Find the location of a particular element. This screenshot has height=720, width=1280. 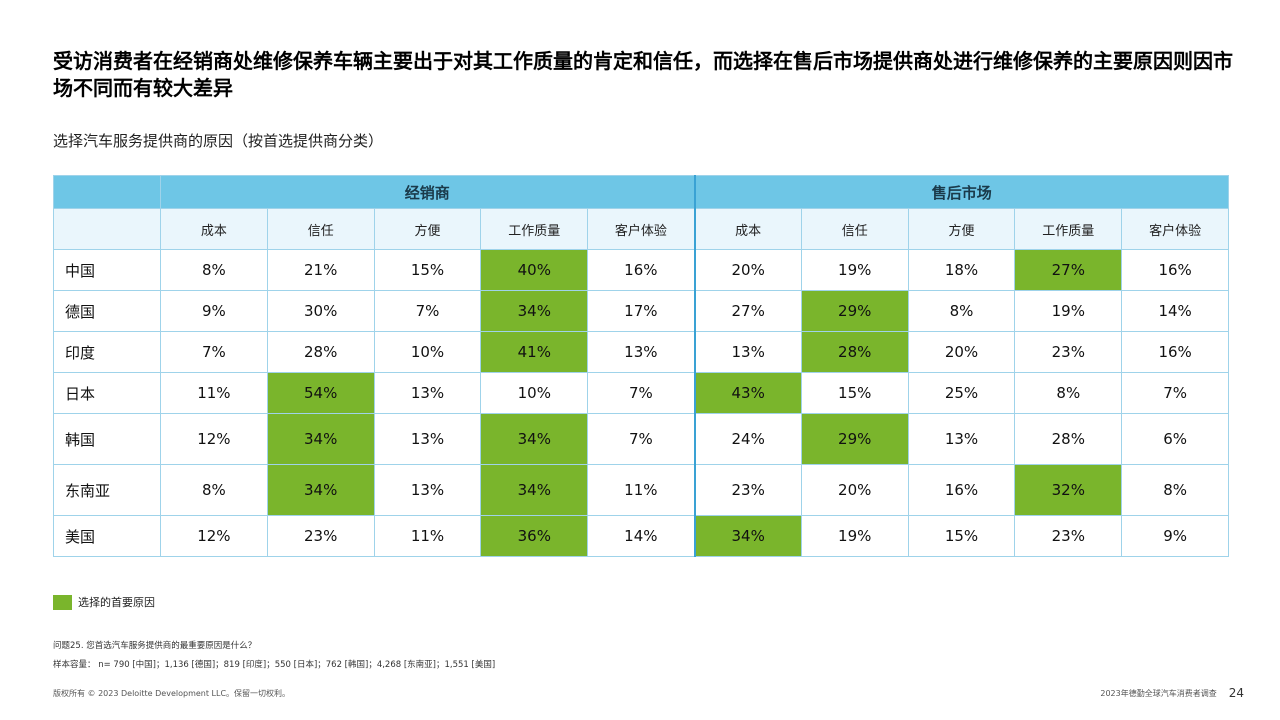

country-label: 印度 is located at coordinates (107, 352).